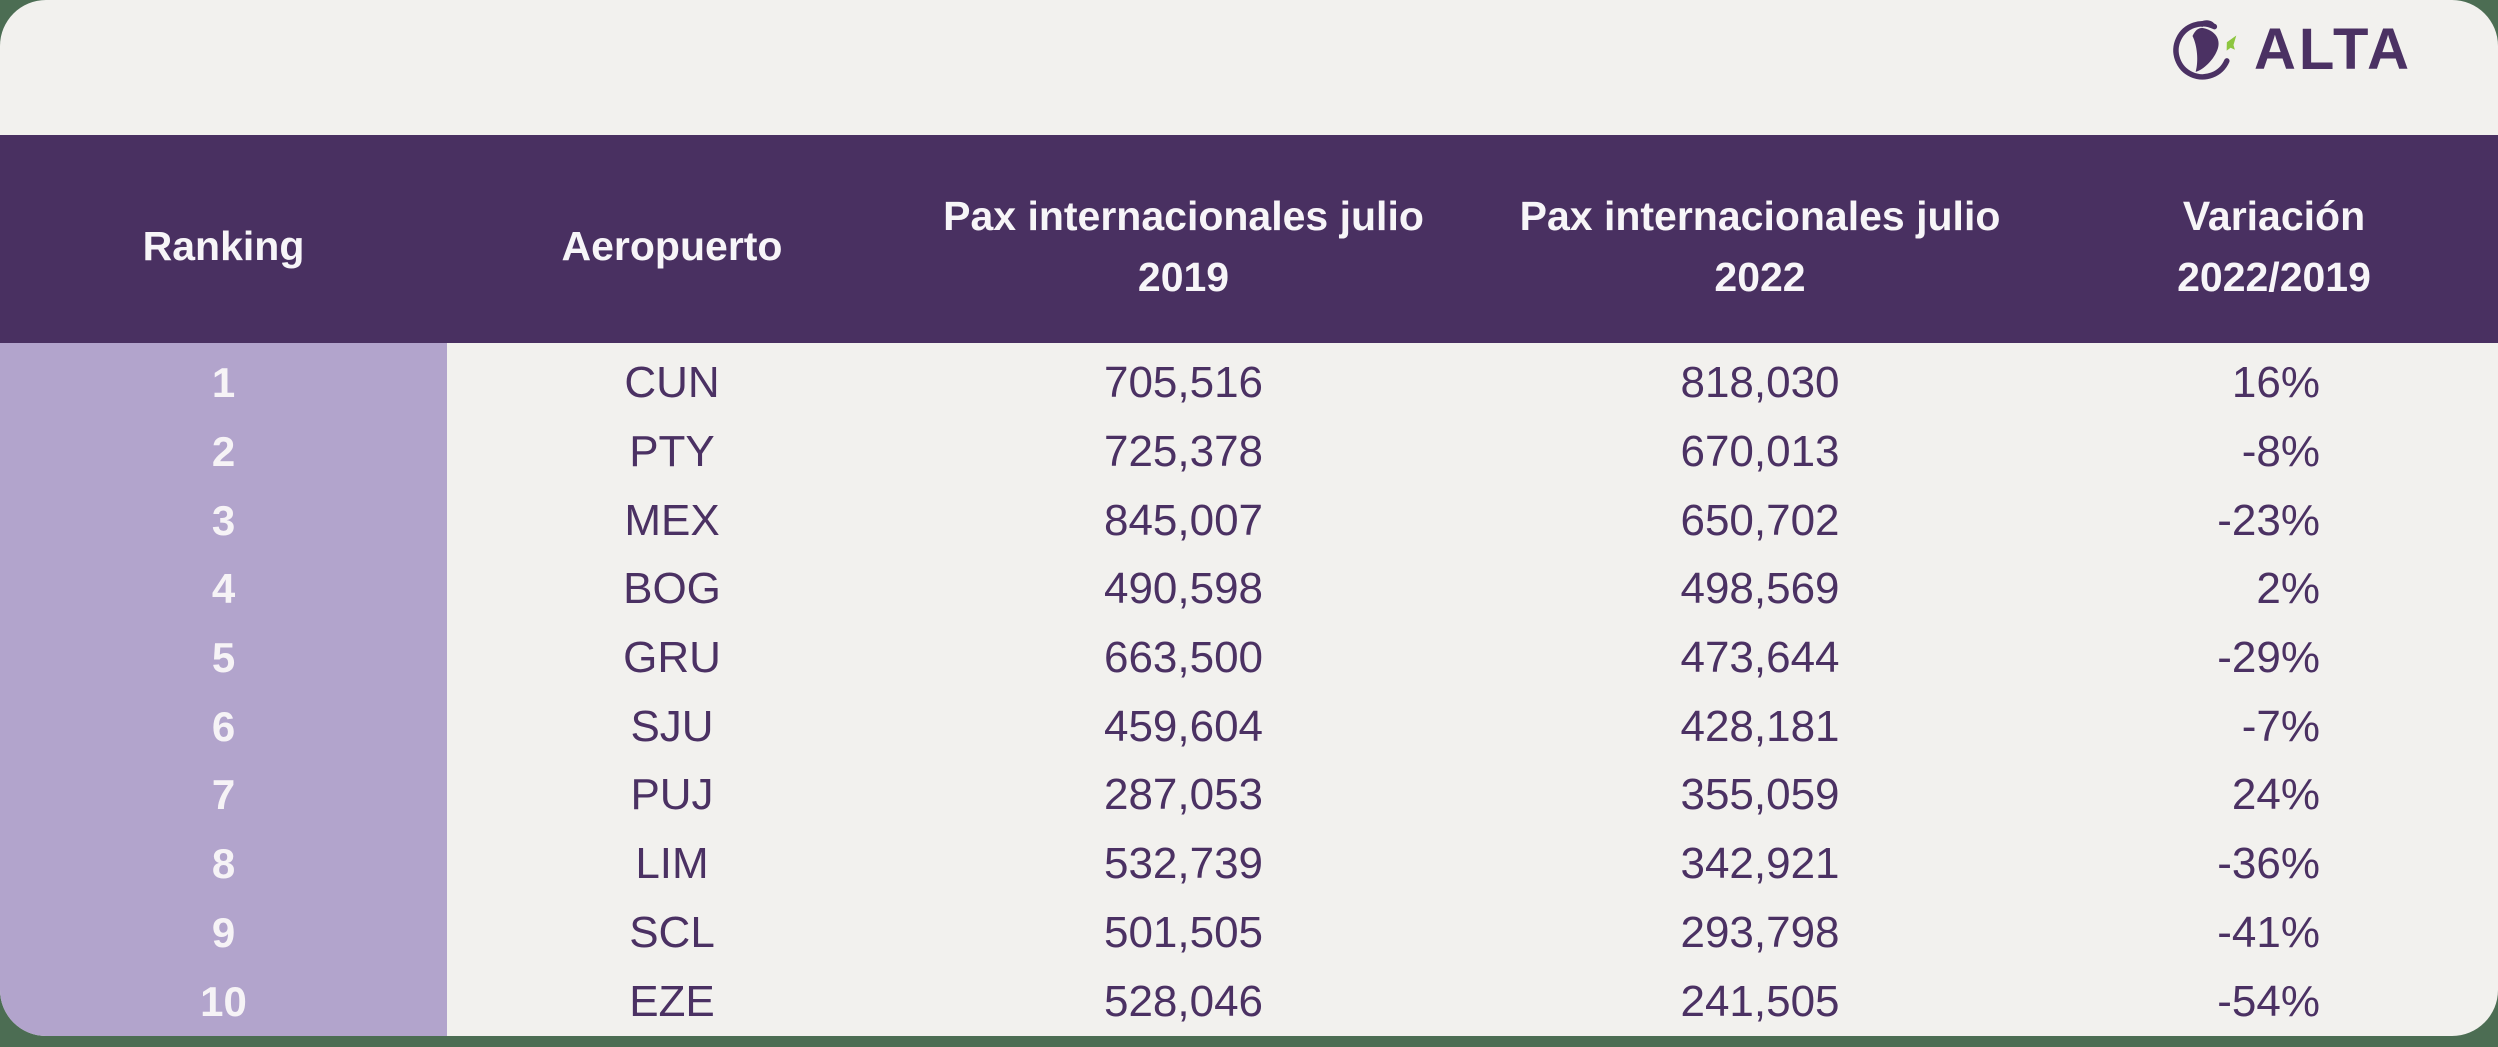  I want to click on cell-variacion: -29%, so click(2268, 658).